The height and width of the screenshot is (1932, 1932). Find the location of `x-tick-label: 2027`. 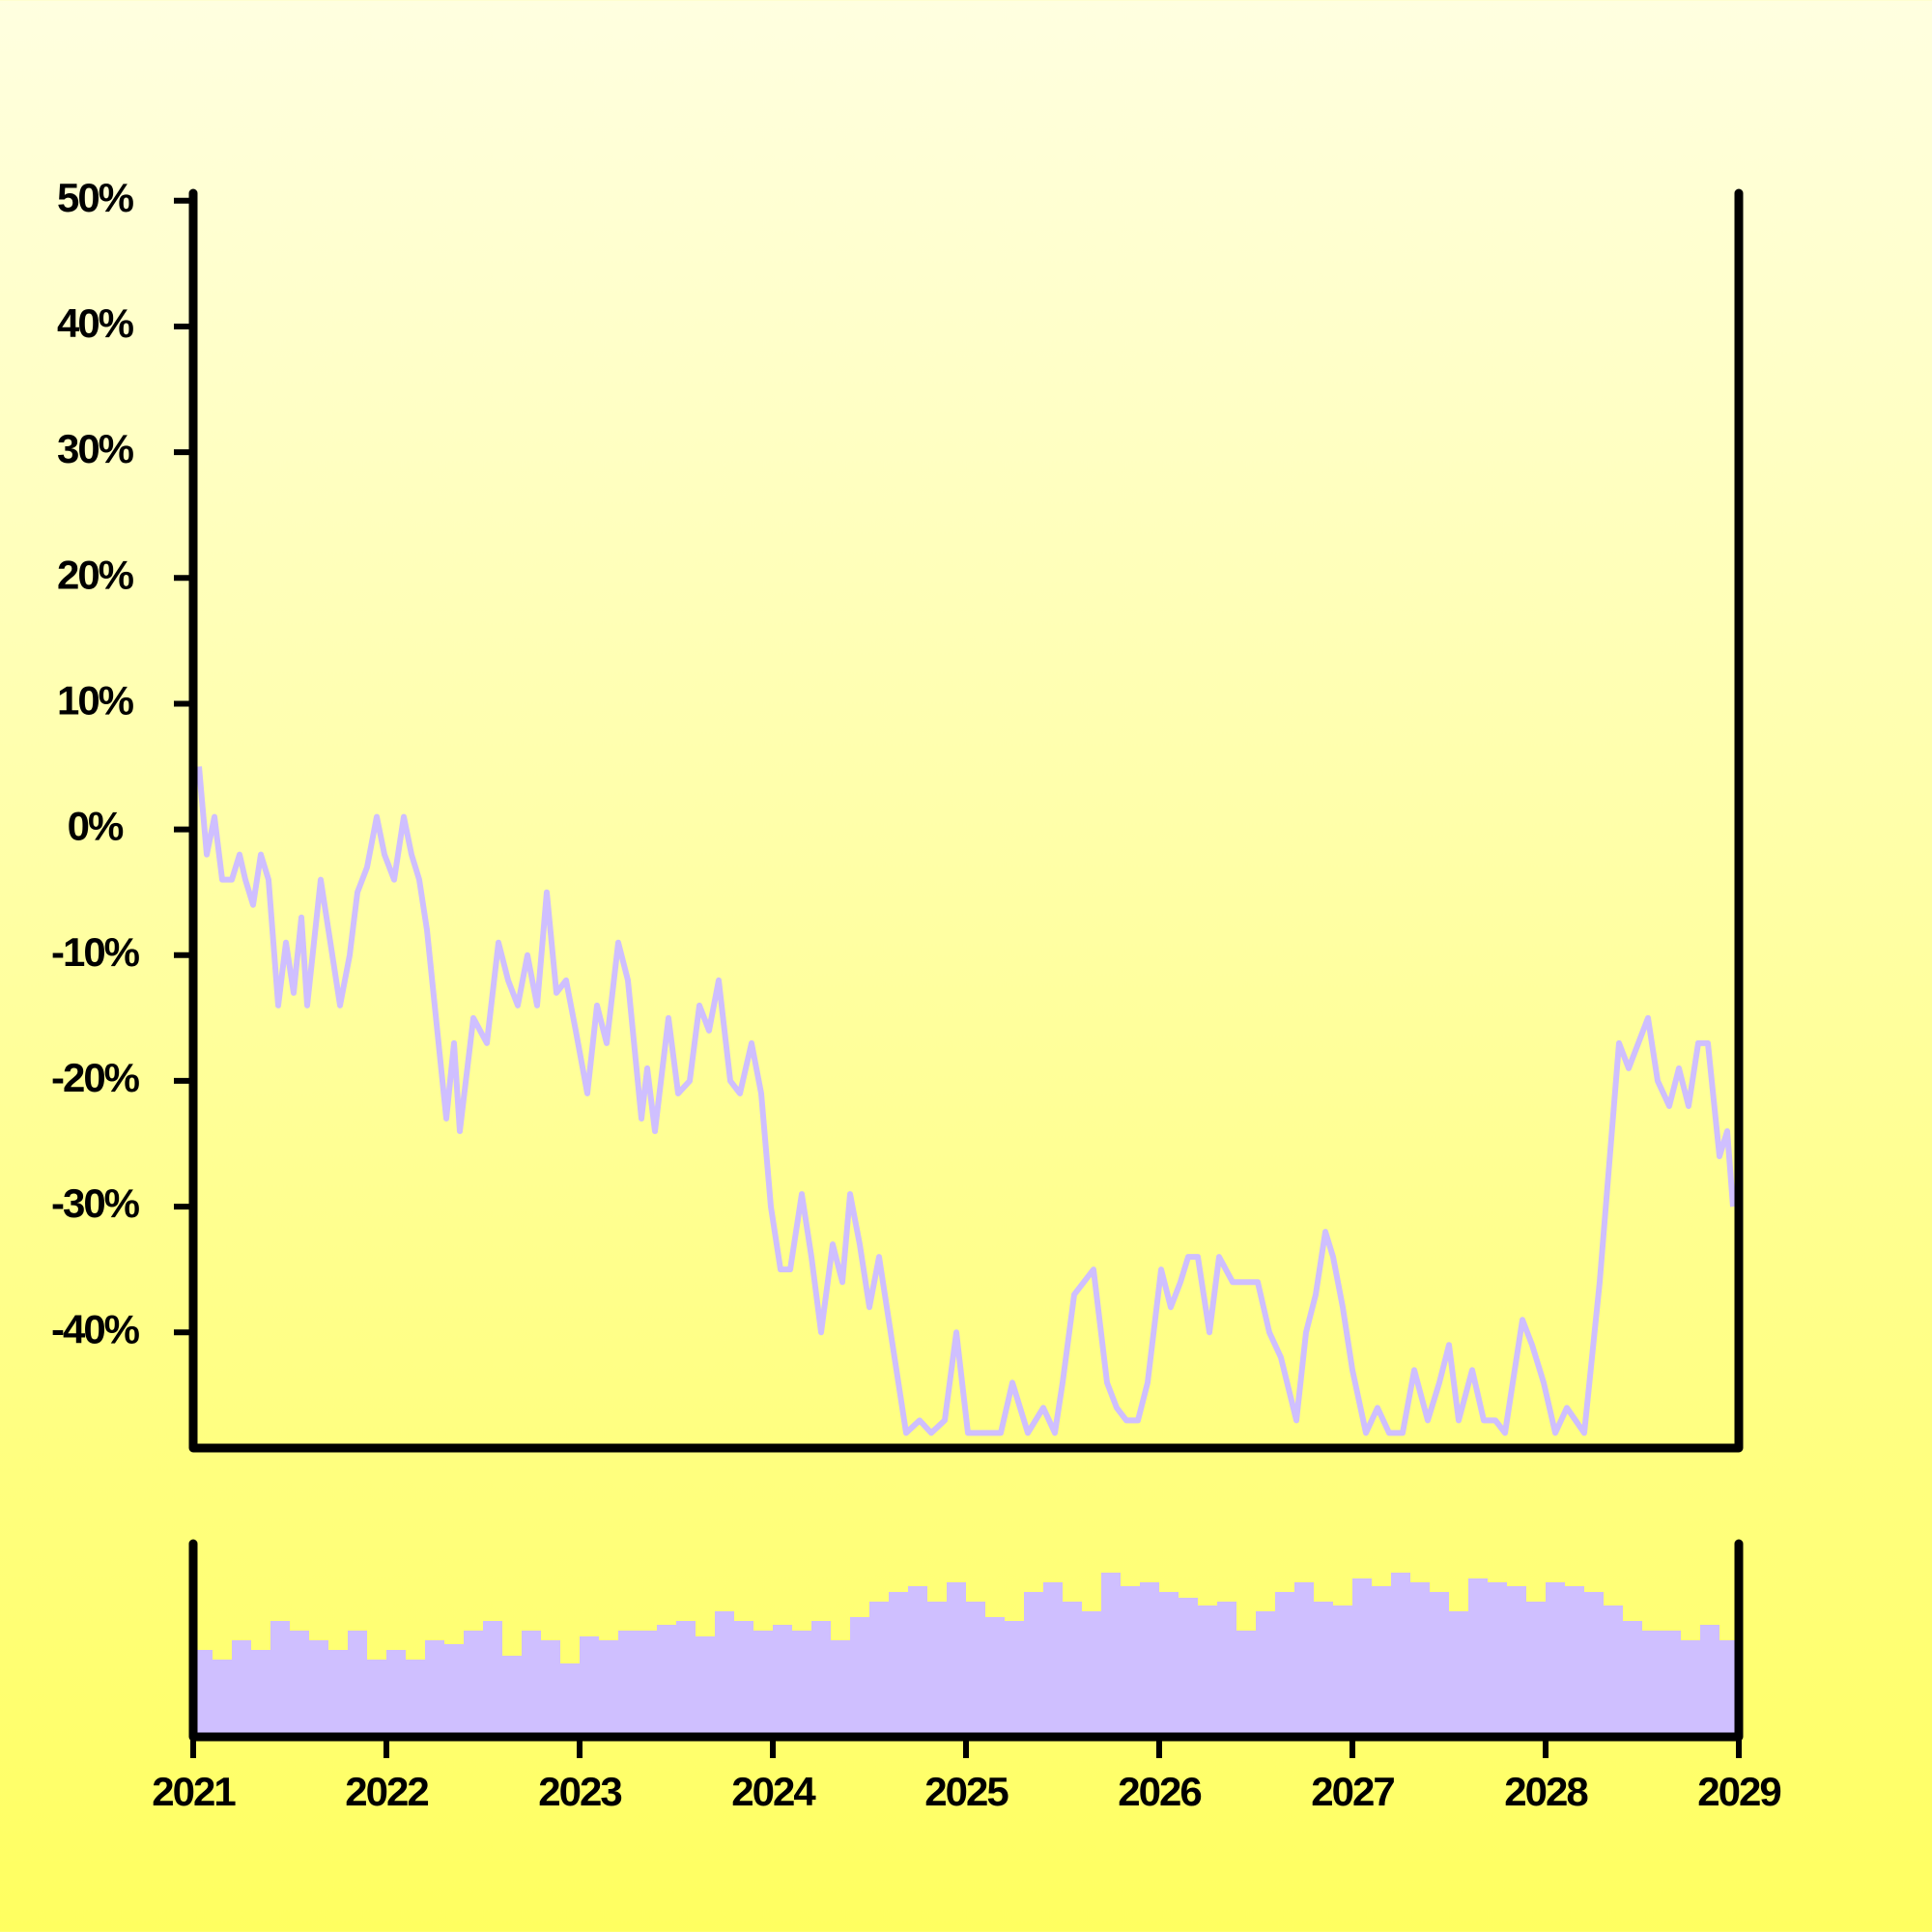

x-tick-label: 2027 is located at coordinates (1352, 1791).